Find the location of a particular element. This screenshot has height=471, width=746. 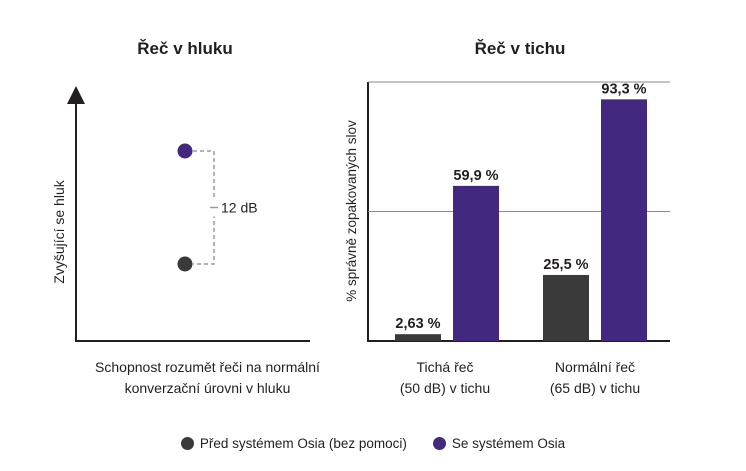

left-chart-title: Řeč v hluku is located at coordinates (185, 48).